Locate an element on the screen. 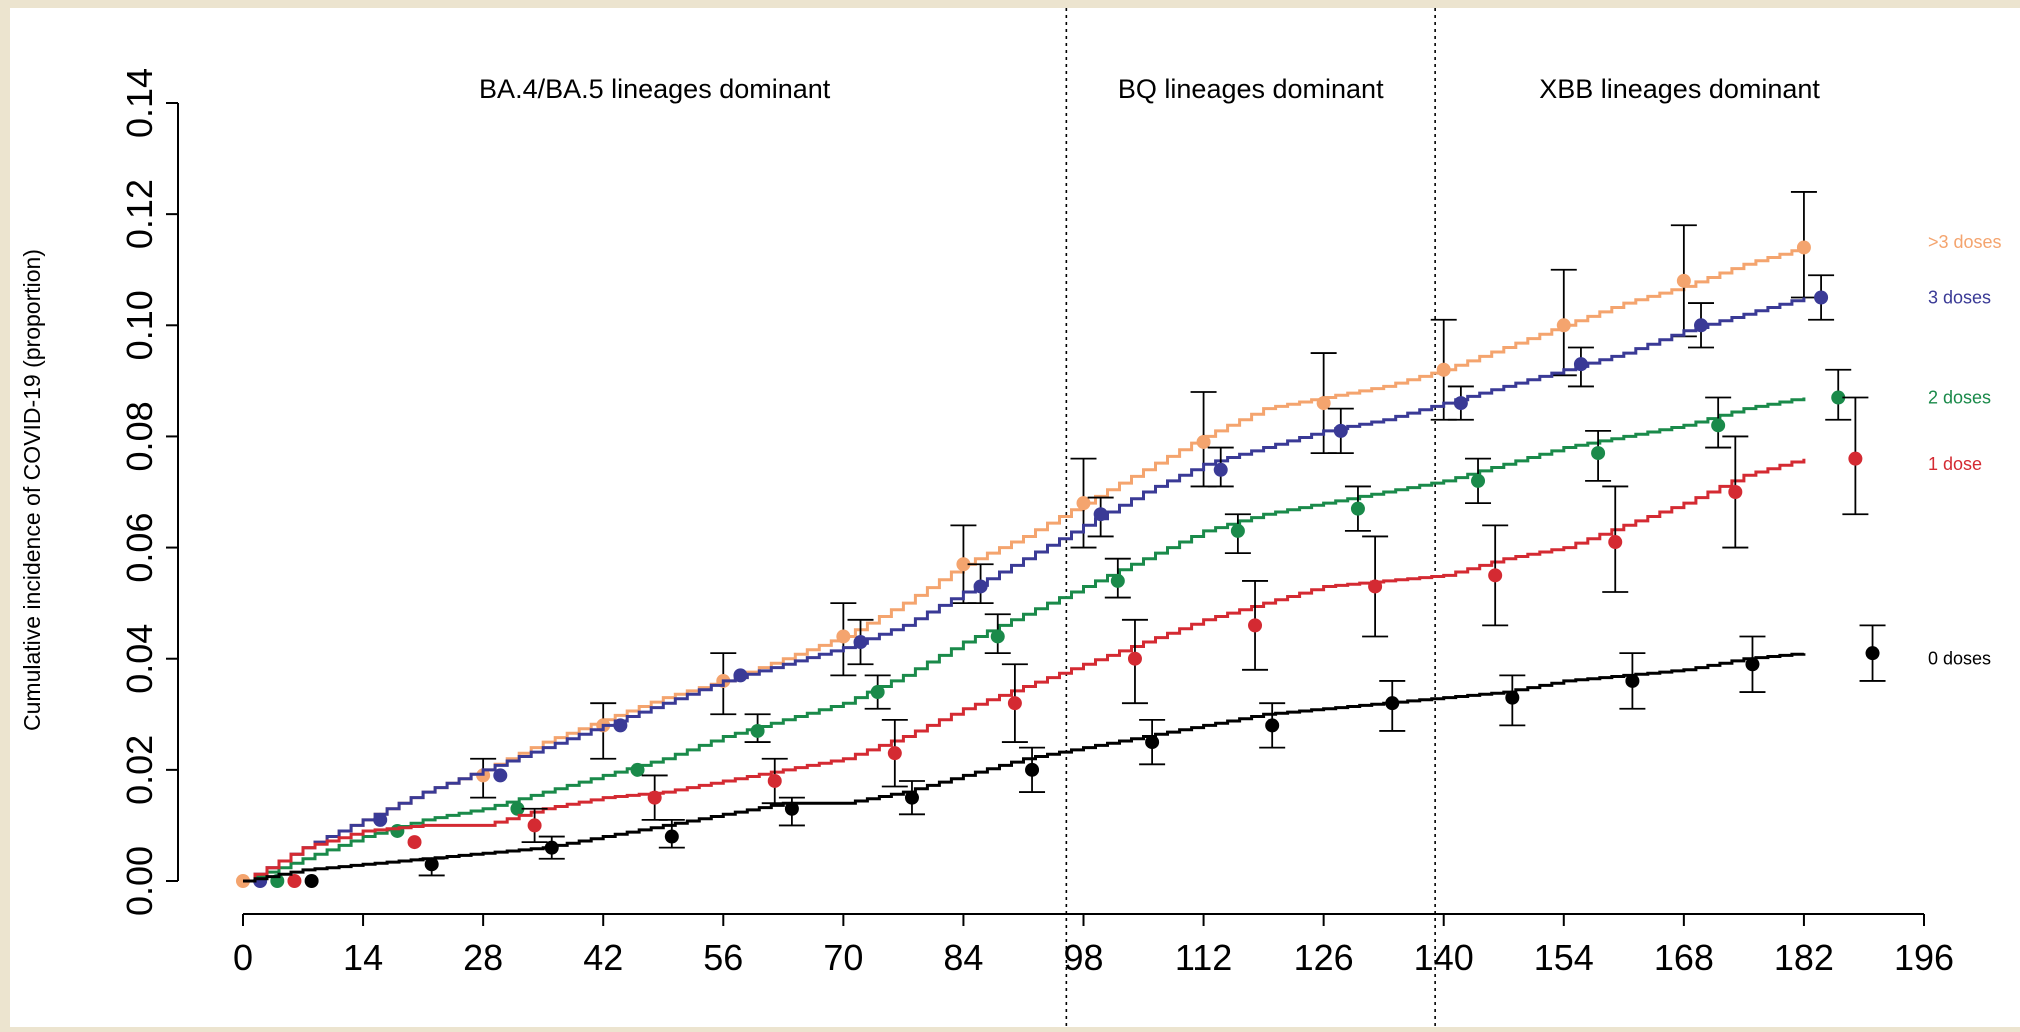 The width and height of the screenshot is (2020, 1032). x-tick-label: 112 is located at coordinates (1203, 957).